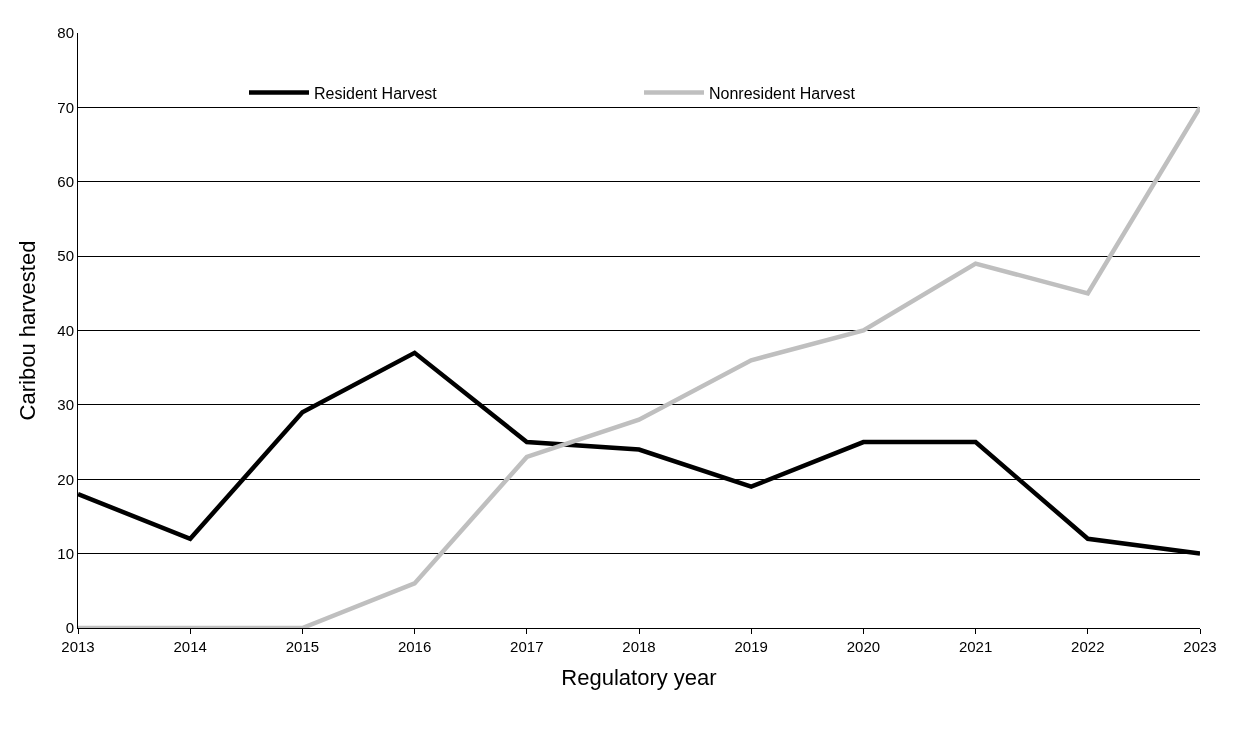 The height and width of the screenshot is (750, 1253). I want to click on x-tick-label: 2017, so click(527, 646).